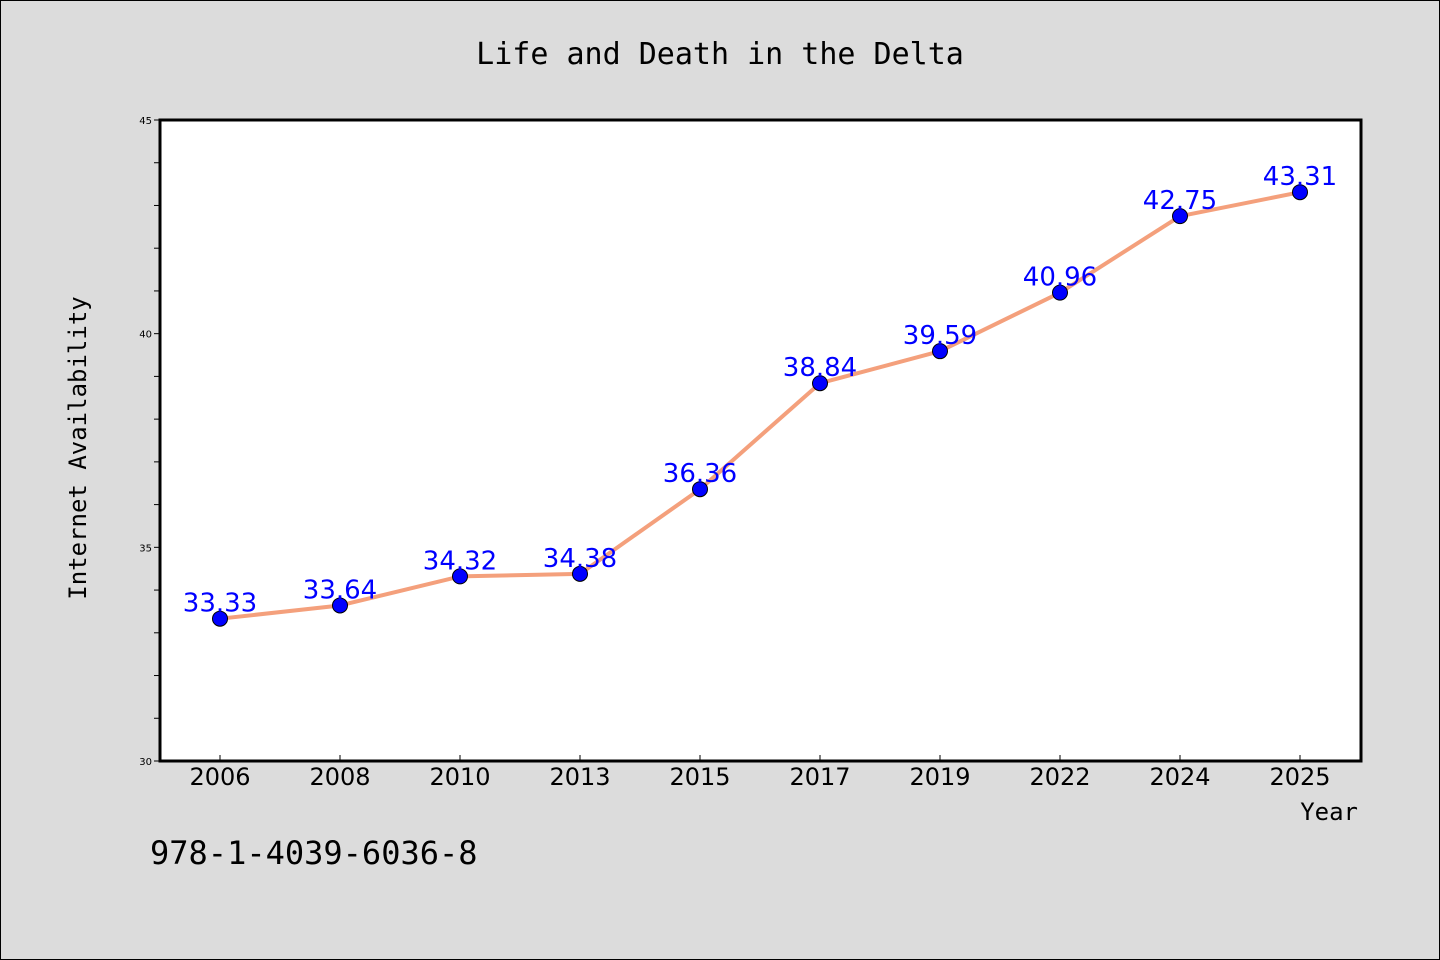 This screenshot has width=1440, height=960. Describe the element at coordinates (1300, 177) in the screenshot. I see `data-label: 43.31` at that location.